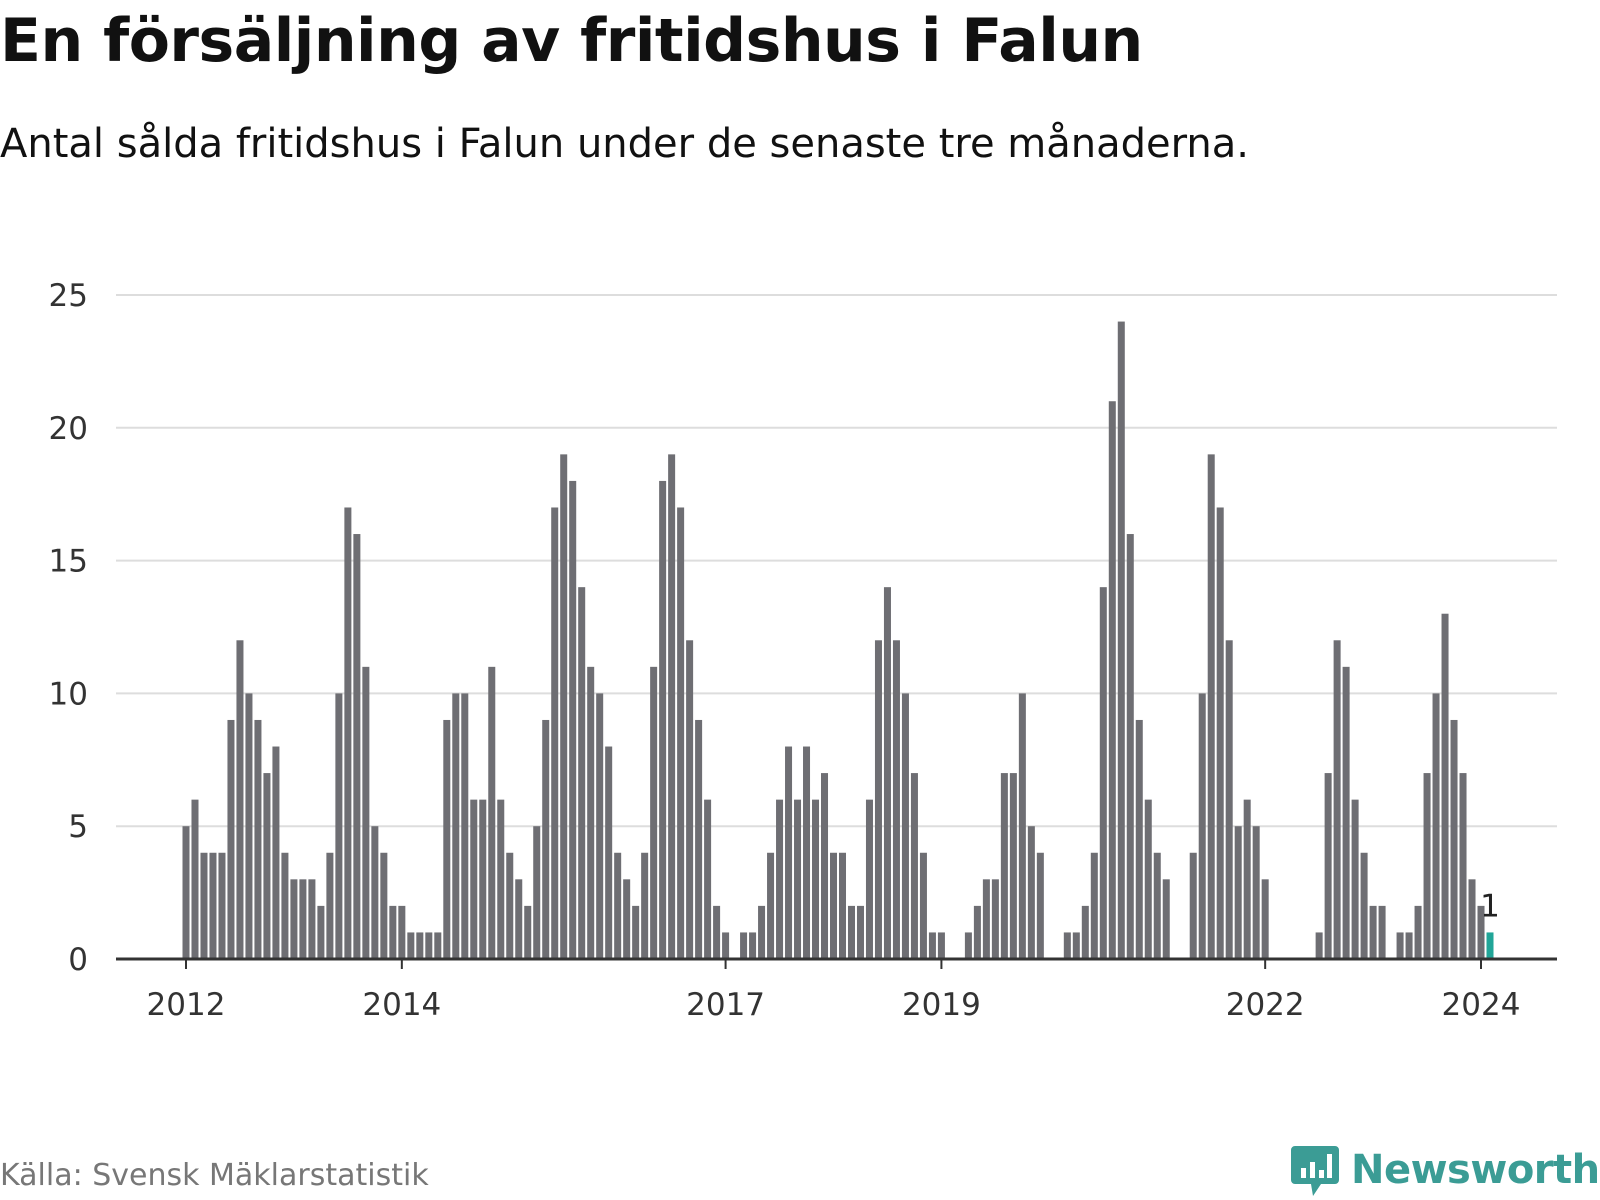  What do you see at coordinates (78, 827) in the screenshot?
I see `y-tick-label: 5` at bounding box center [78, 827].